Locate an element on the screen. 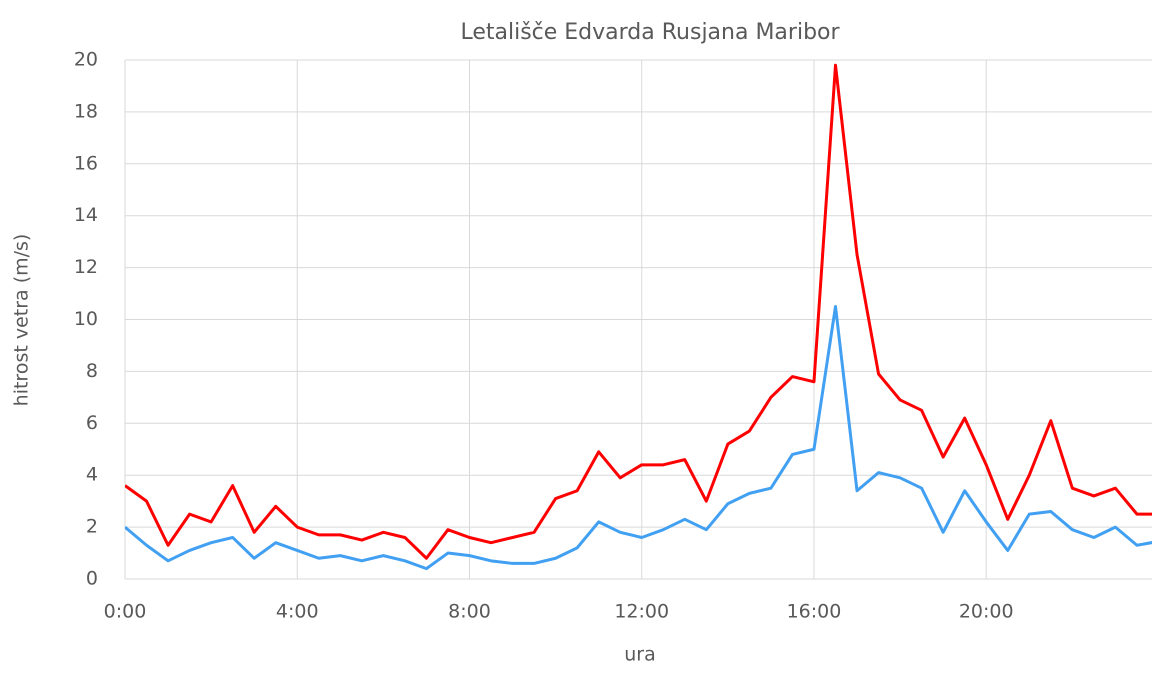 The image size is (1152, 690). y-tick-label: 6 is located at coordinates (92, 423).